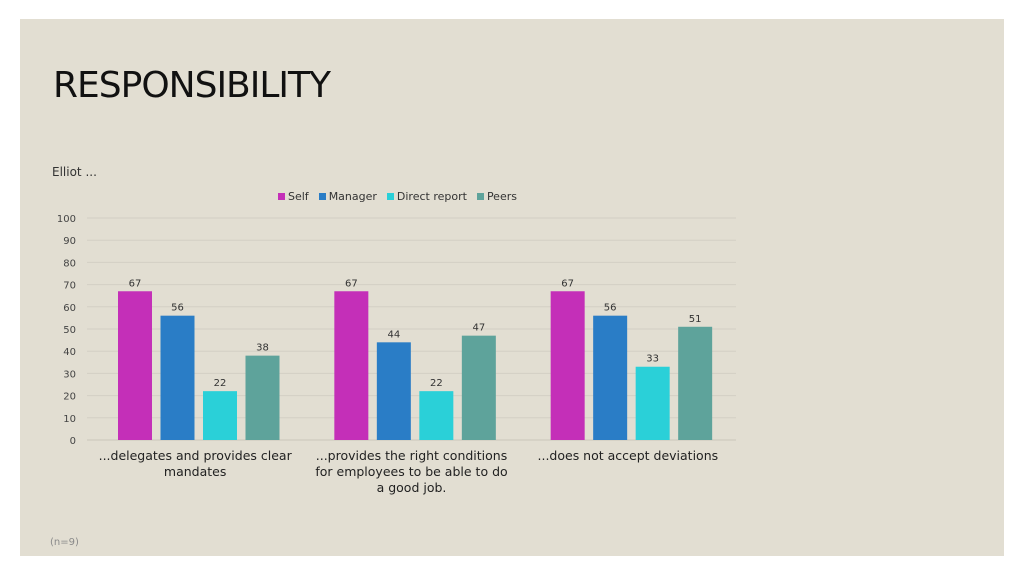 This screenshot has height=576, width=1024. What do you see at coordinates (69, 374) in the screenshot?
I see `y-tick-label: 30` at bounding box center [69, 374].